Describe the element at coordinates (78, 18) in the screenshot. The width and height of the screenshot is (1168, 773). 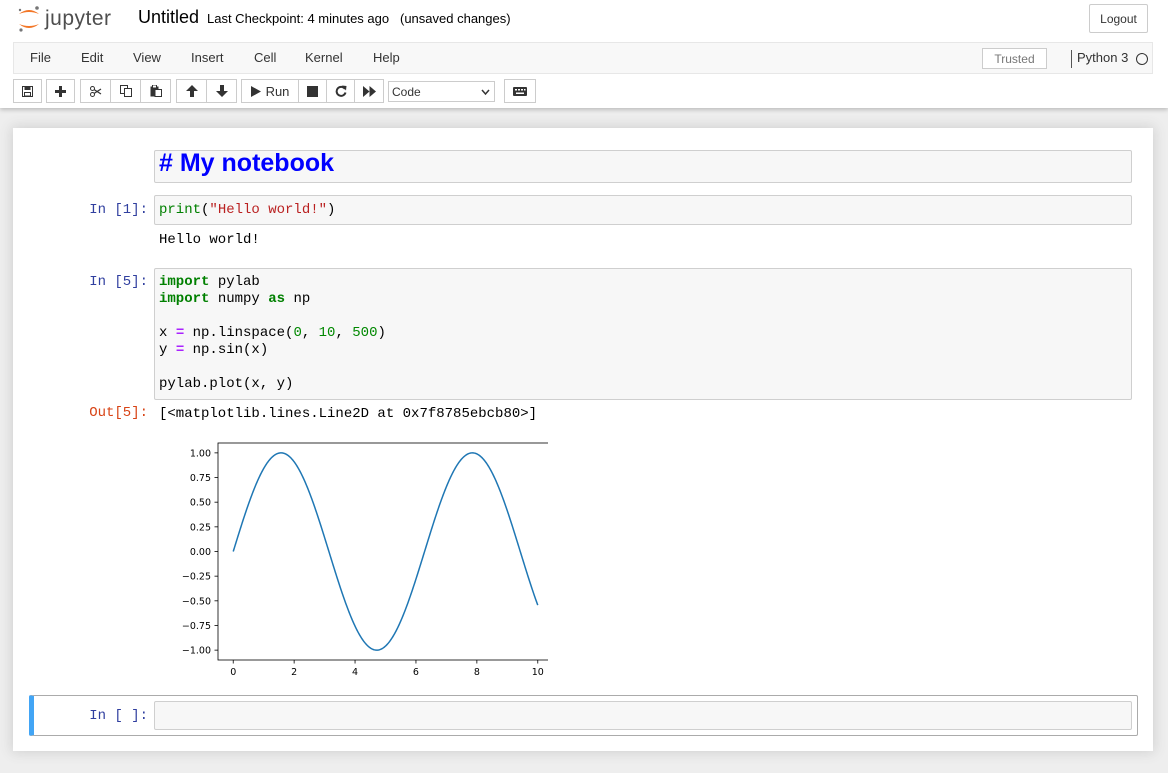
I see `logo-text: jupyter` at that location.